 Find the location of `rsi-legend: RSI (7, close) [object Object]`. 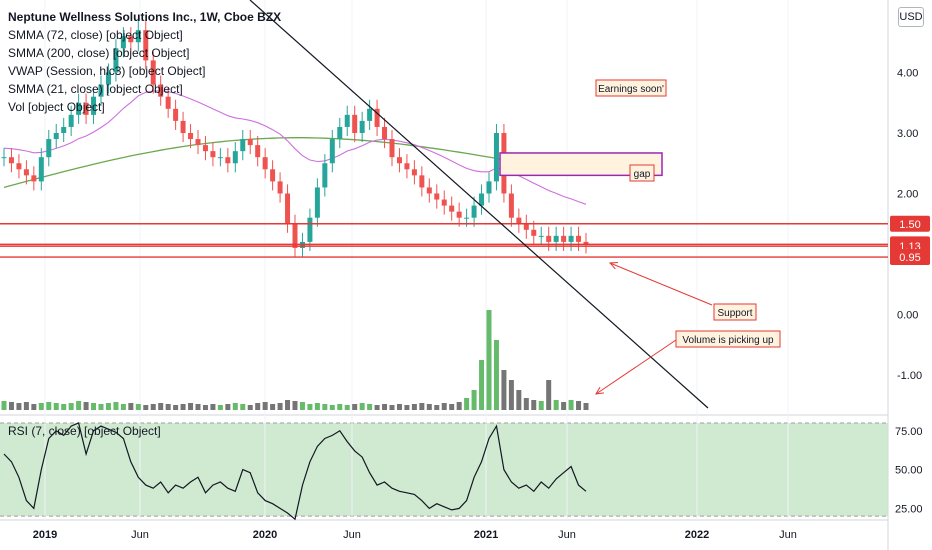

rsi-legend: RSI (7, close) [object Object] is located at coordinates (84, 431).